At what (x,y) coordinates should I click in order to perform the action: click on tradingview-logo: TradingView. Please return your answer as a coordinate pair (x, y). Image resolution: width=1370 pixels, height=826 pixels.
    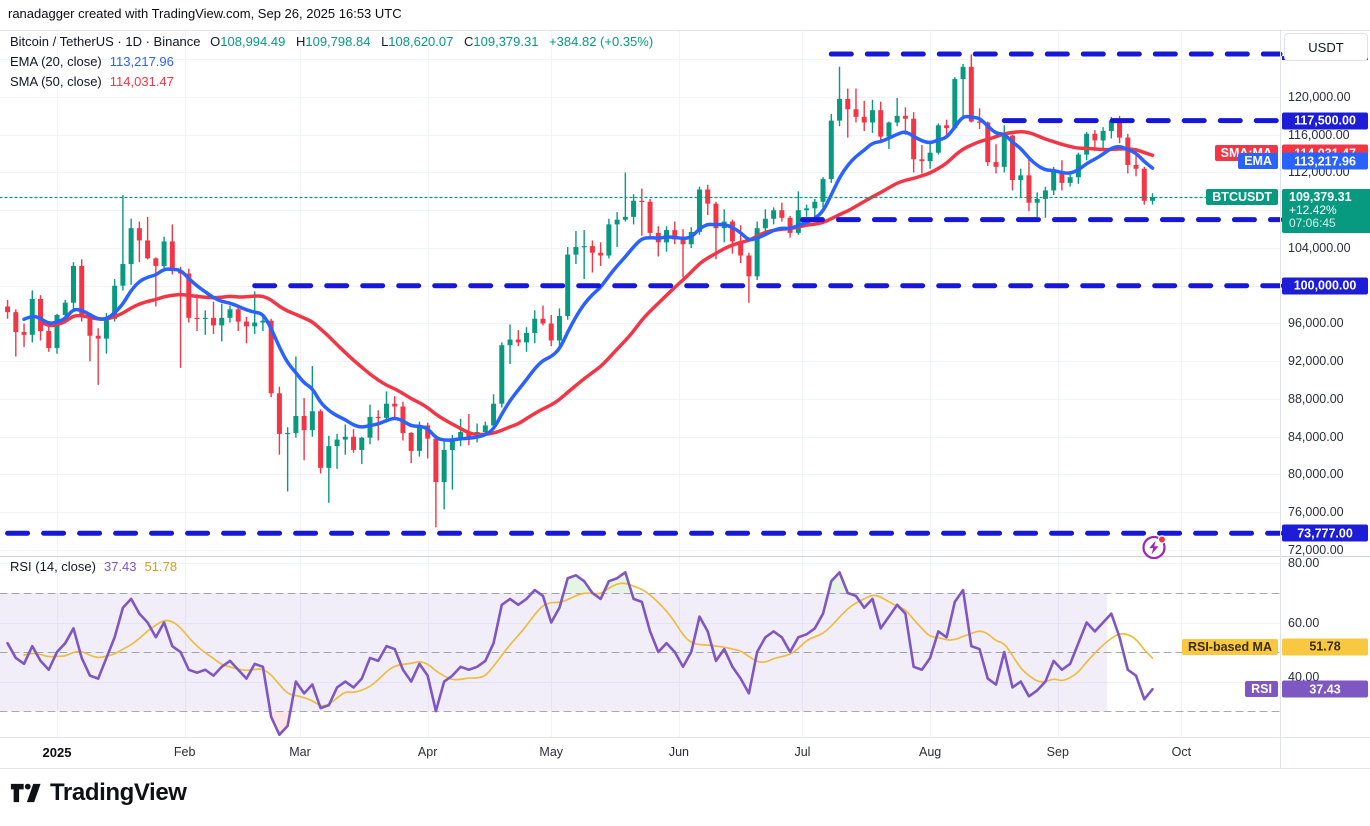
    Looking at the image, I should click on (98, 793).